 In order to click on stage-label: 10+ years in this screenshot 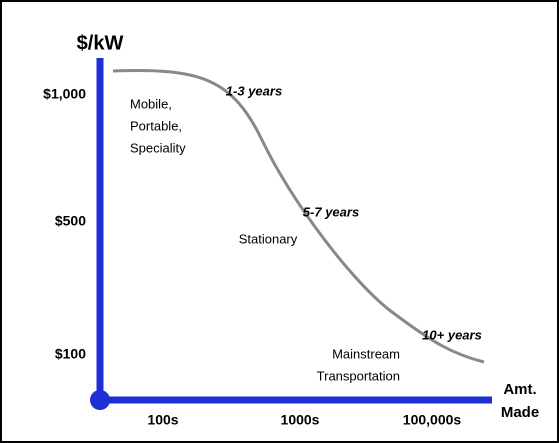, I will do `click(452, 334)`.